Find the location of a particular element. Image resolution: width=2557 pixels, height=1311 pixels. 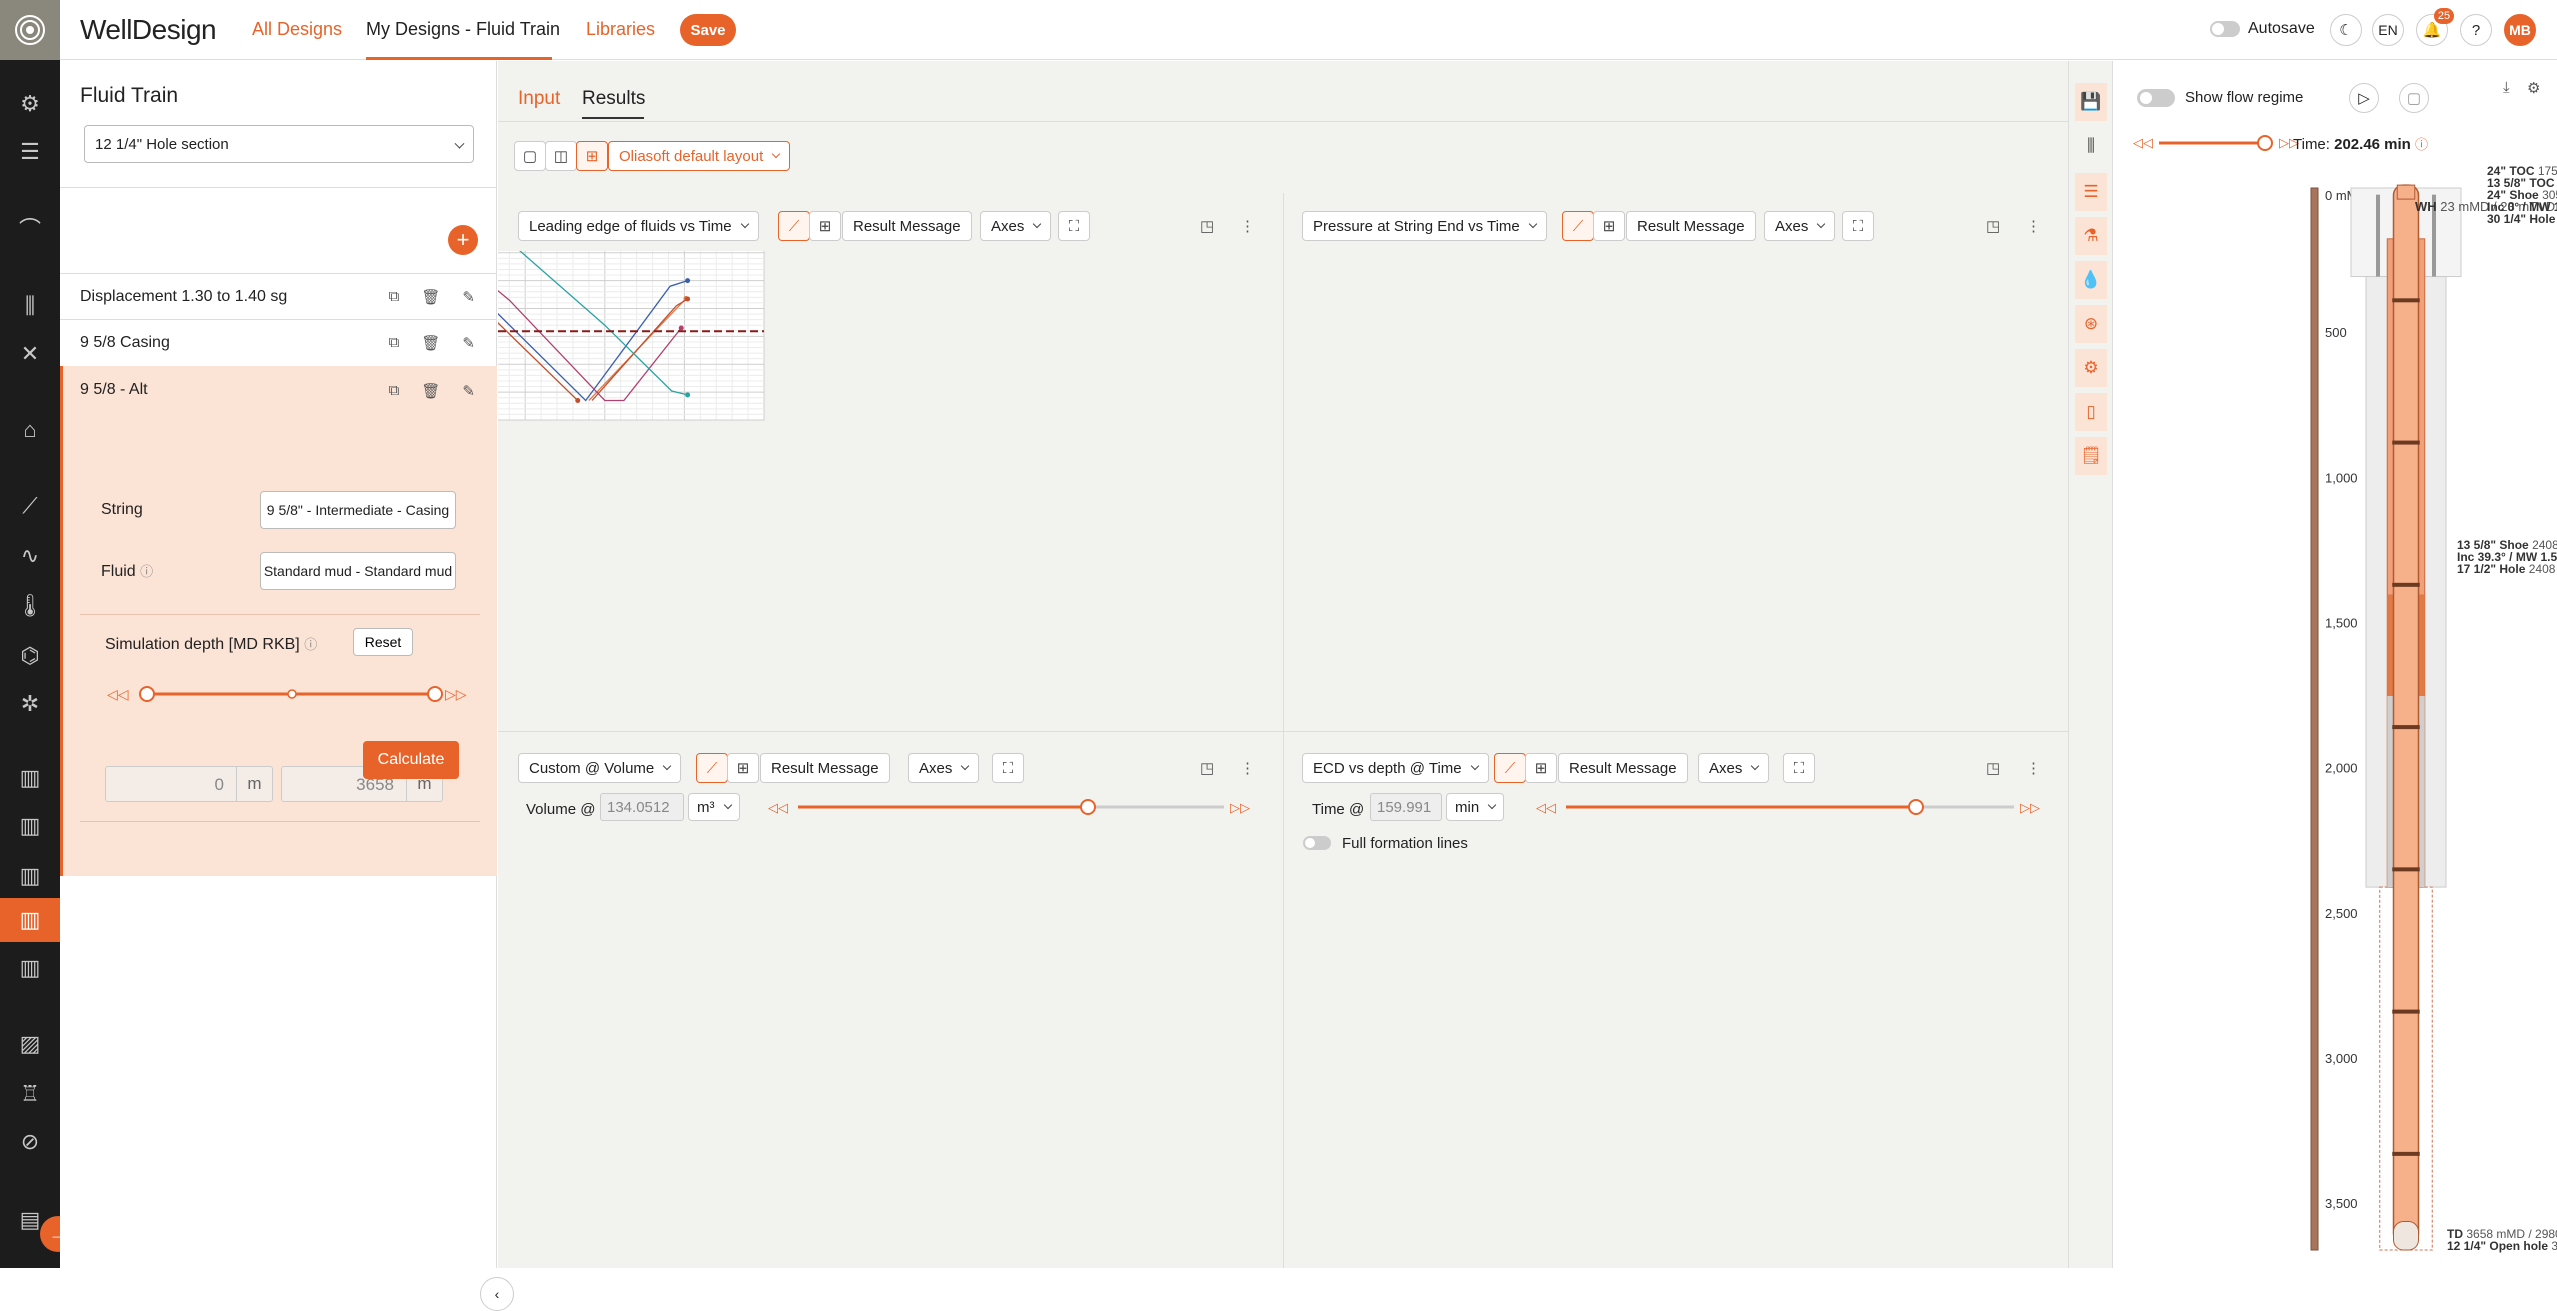

tab-input: Input is located at coordinates (539, 98).